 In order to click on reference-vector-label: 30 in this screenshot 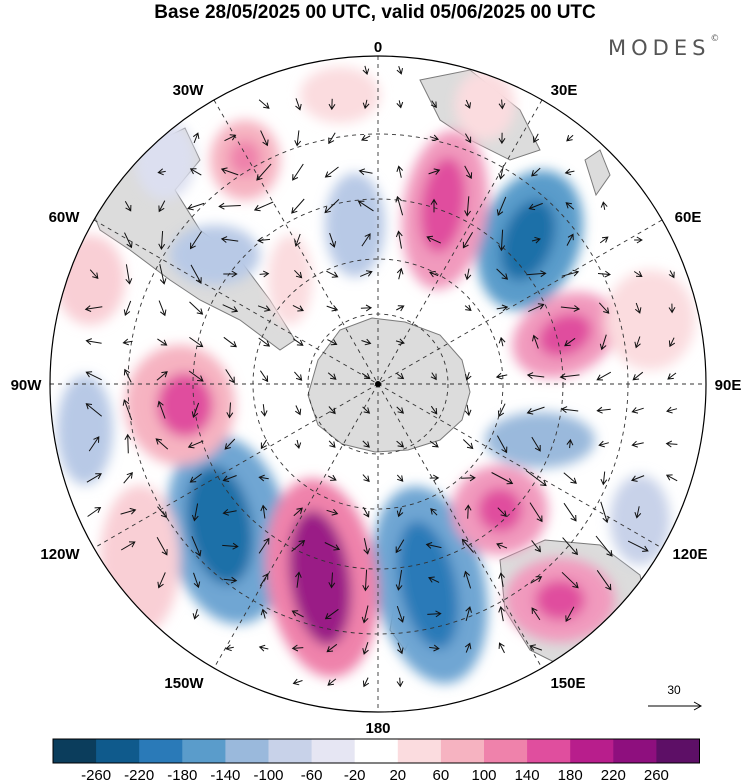, I will do `click(674, 690)`.